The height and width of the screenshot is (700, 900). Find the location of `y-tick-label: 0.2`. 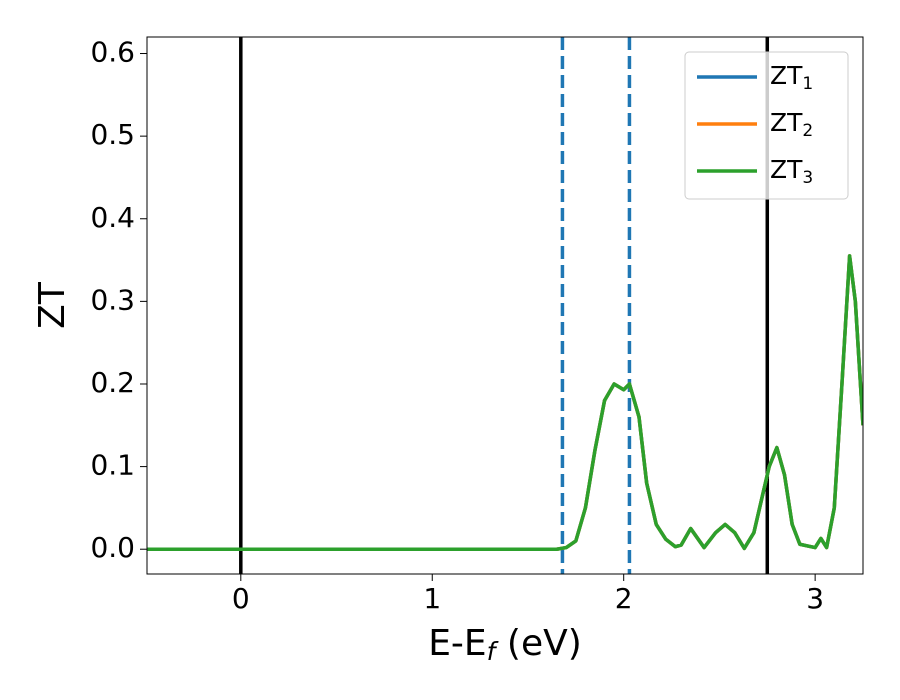

y-tick-label: 0.2 is located at coordinates (112, 382).